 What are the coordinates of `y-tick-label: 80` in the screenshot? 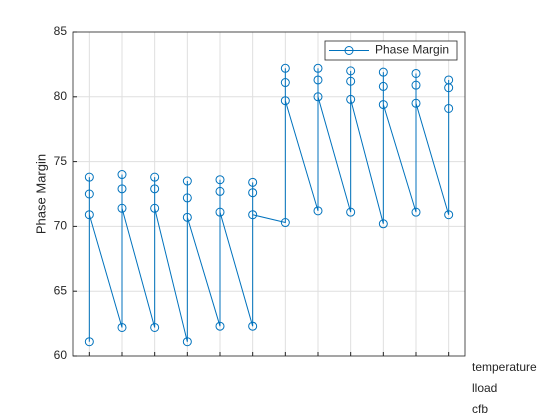 It's located at (61, 96).